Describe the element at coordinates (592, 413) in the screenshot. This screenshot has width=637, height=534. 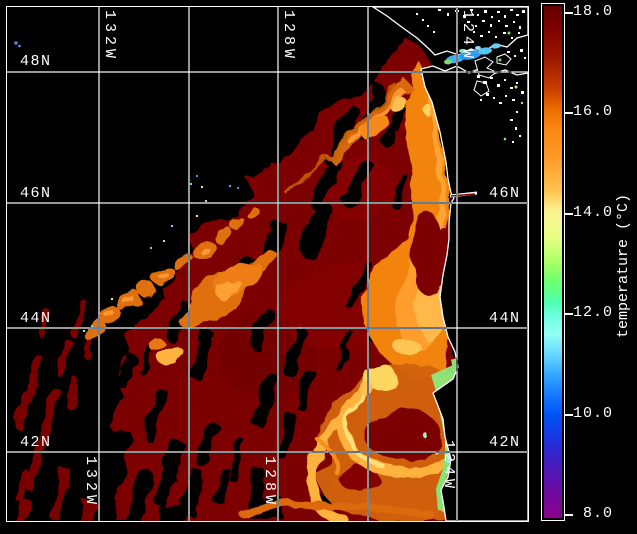
I see `colorbar-tick-label-10: 10.0` at that location.